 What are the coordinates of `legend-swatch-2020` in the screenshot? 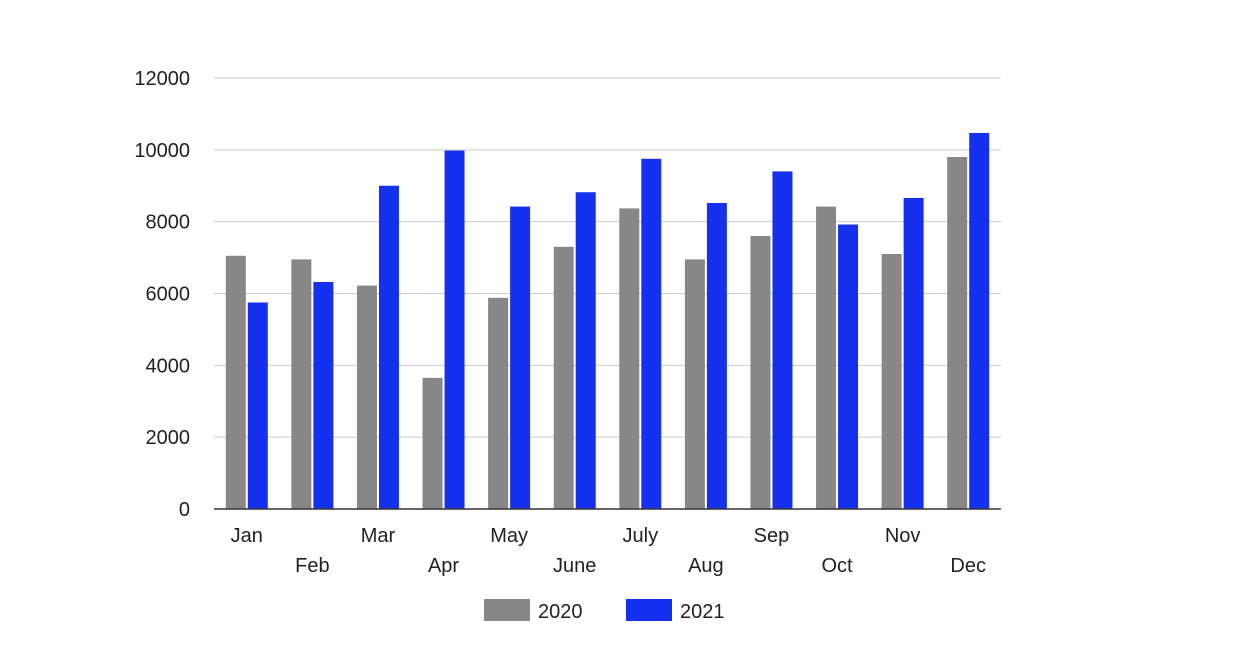 It's located at (507, 610).